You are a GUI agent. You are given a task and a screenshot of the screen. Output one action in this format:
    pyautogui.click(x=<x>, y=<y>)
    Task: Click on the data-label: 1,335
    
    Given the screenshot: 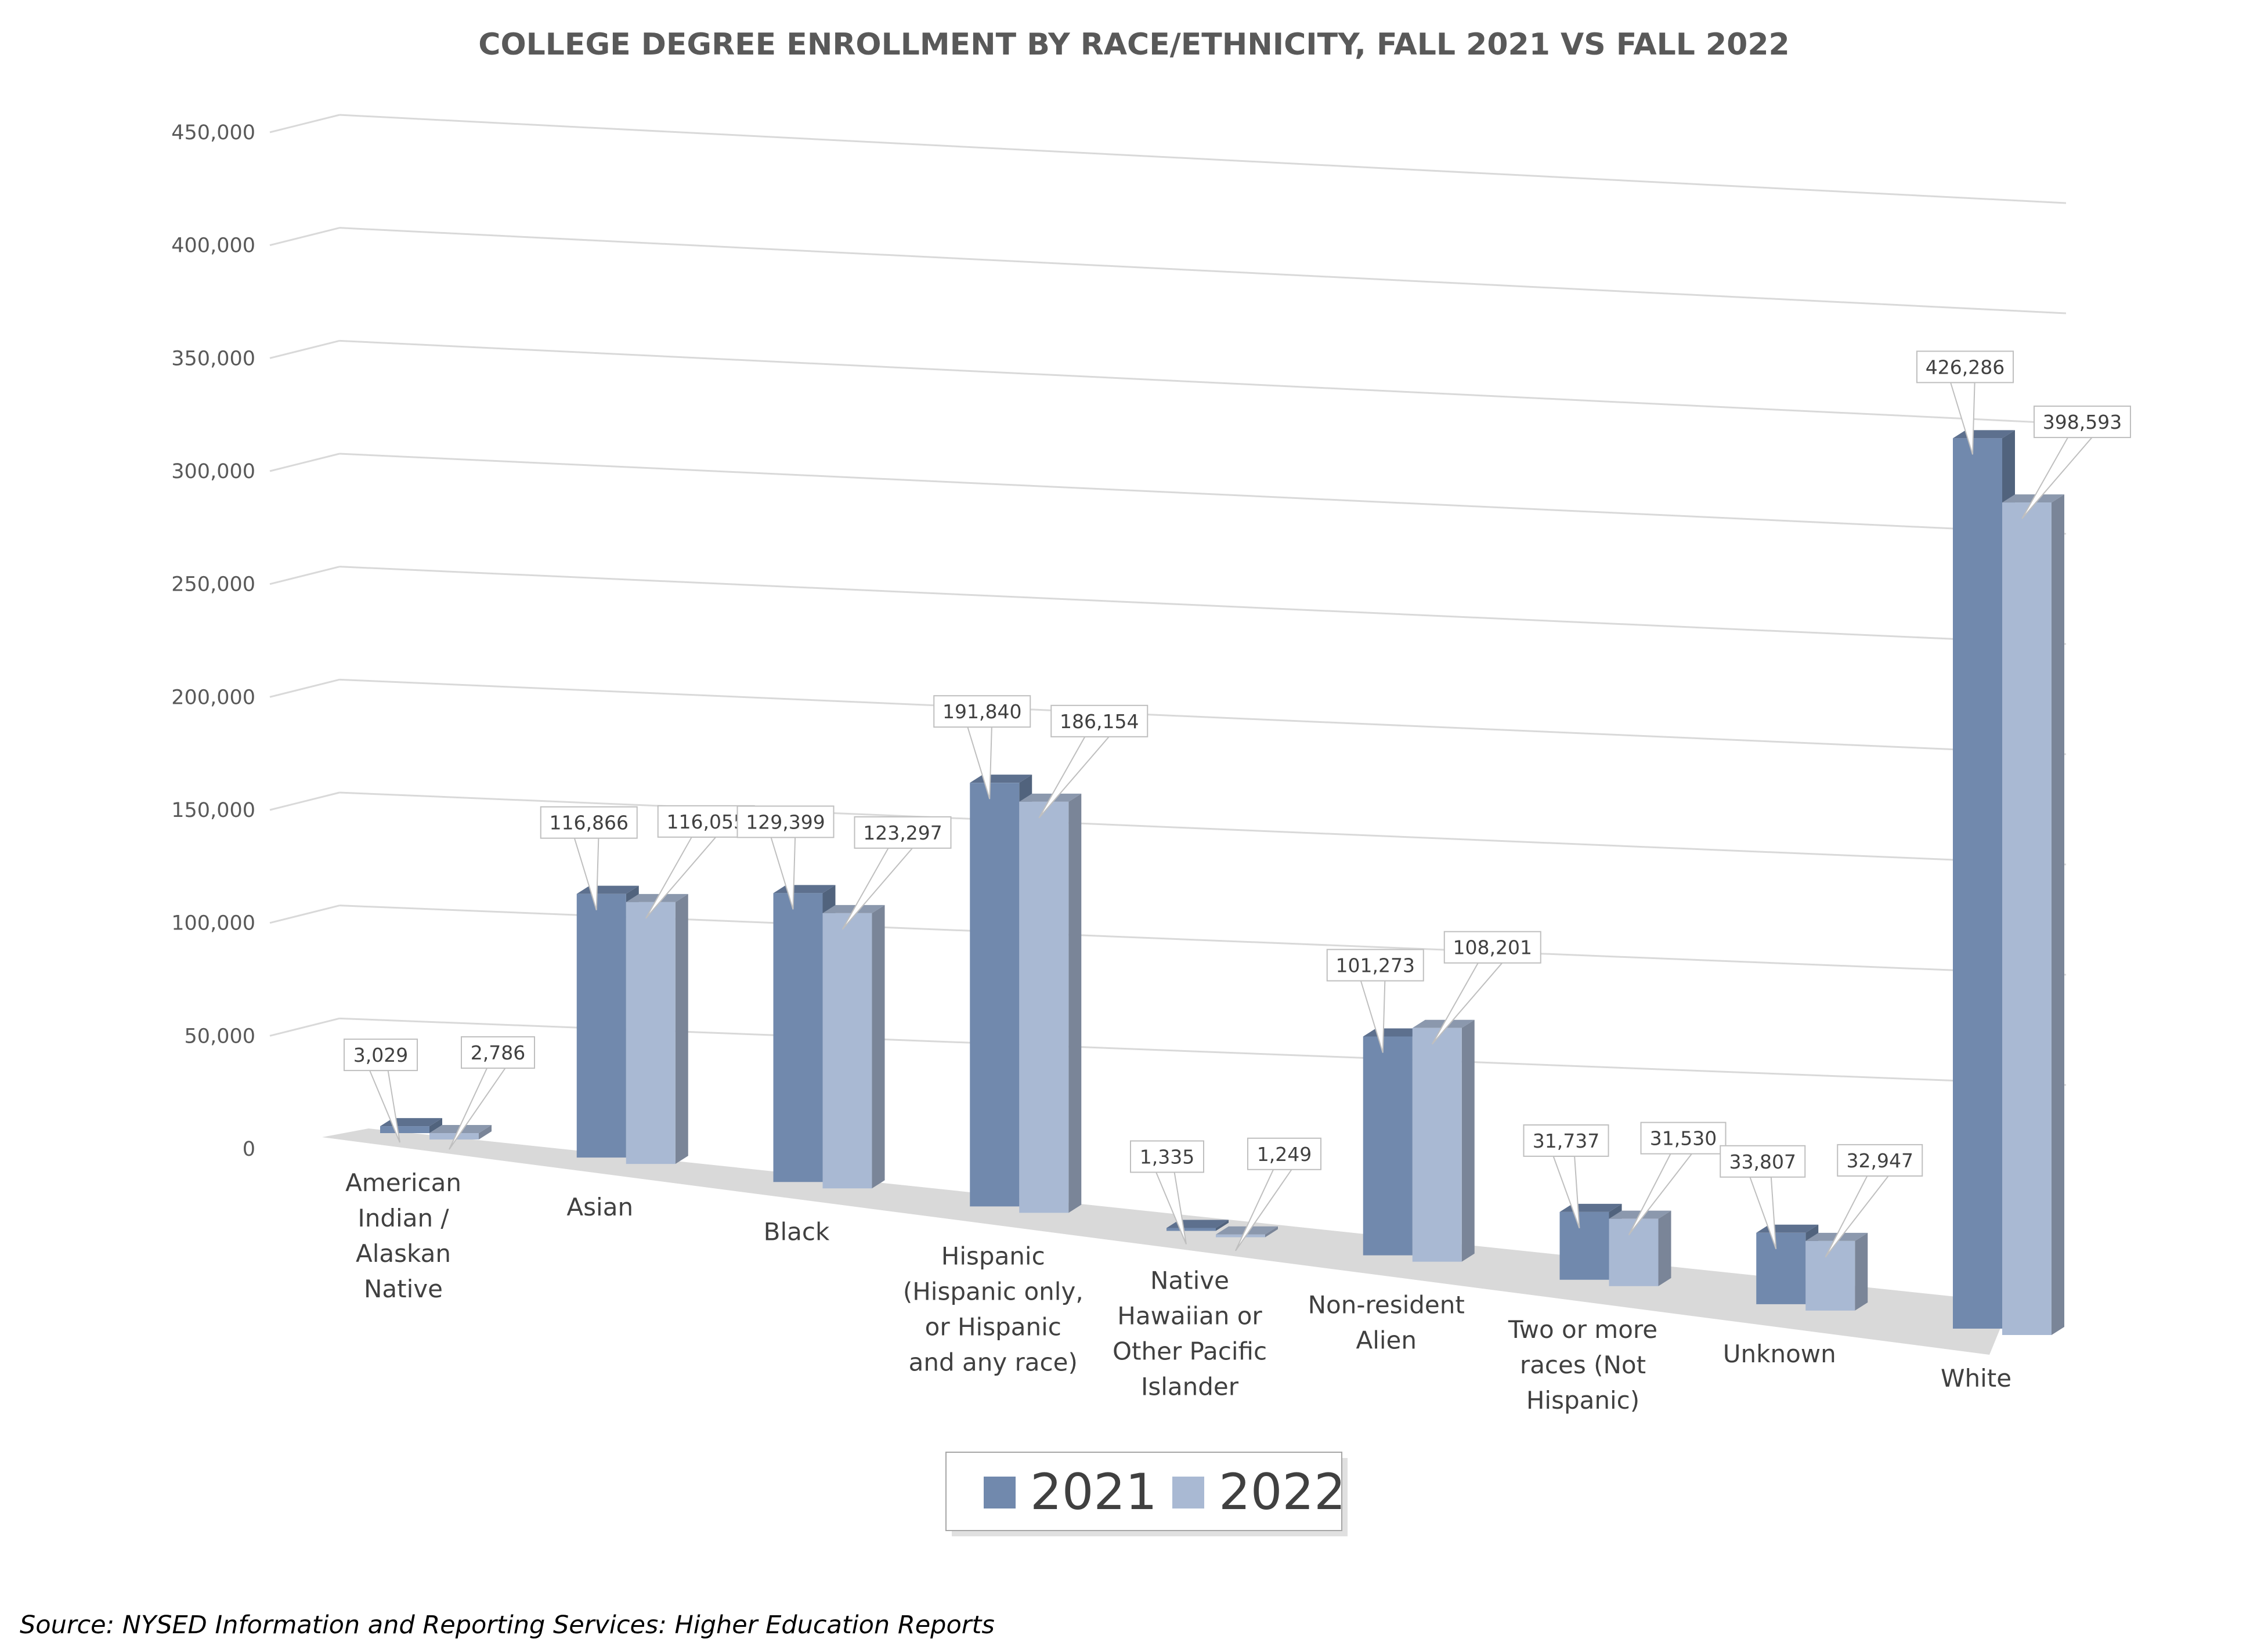 What is the action you would take?
    pyautogui.click(x=1167, y=1156)
    